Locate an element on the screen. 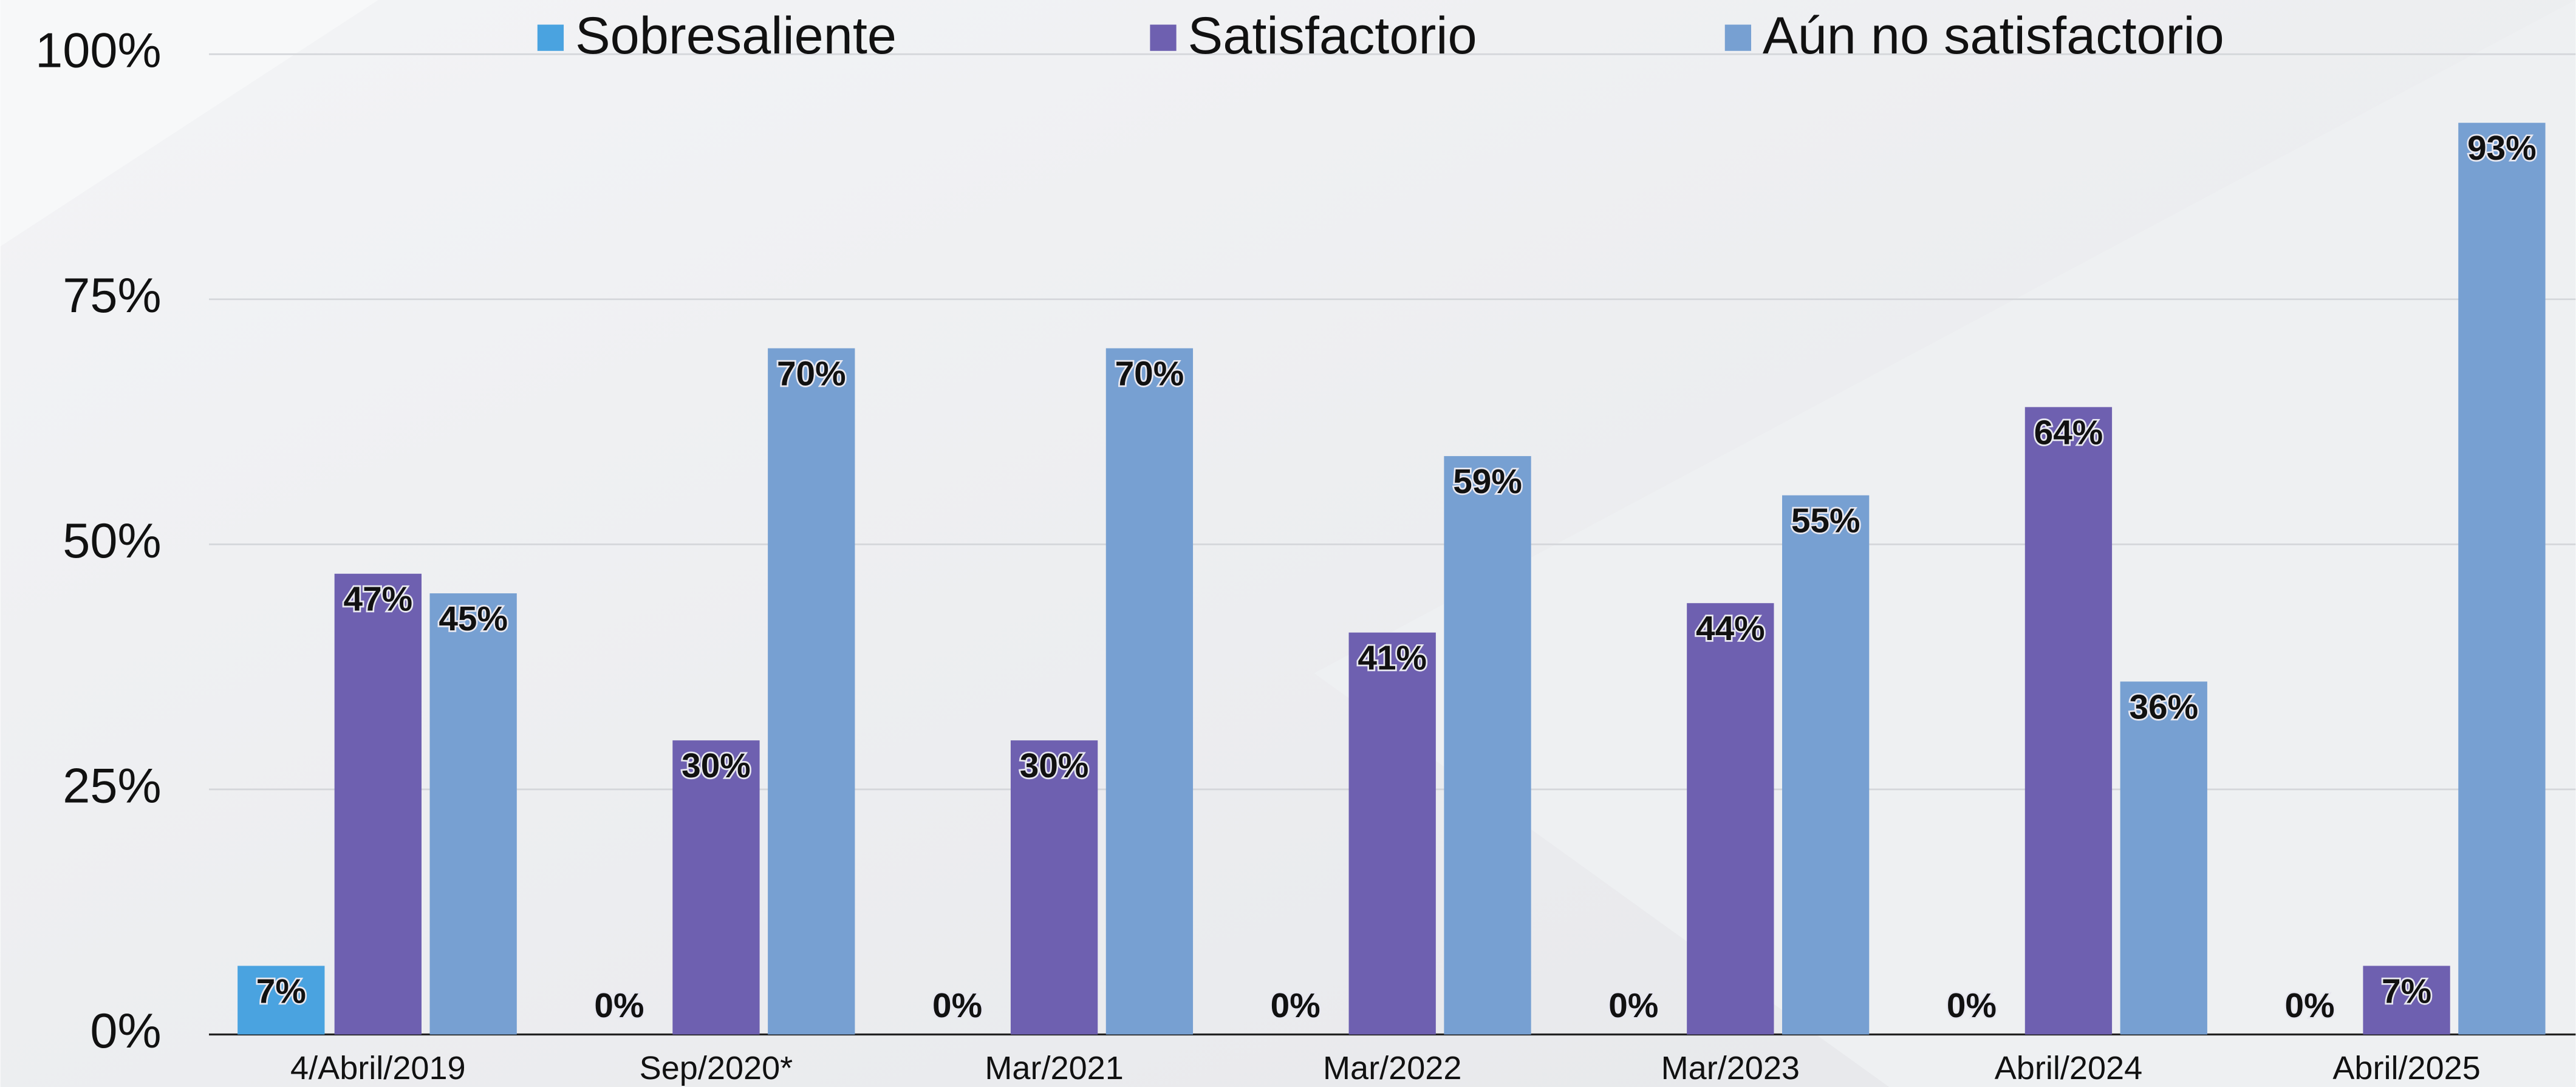 This screenshot has height=1087, width=2576. x-tick-label: Abril/2025 is located at coordinates (2406, 1068).